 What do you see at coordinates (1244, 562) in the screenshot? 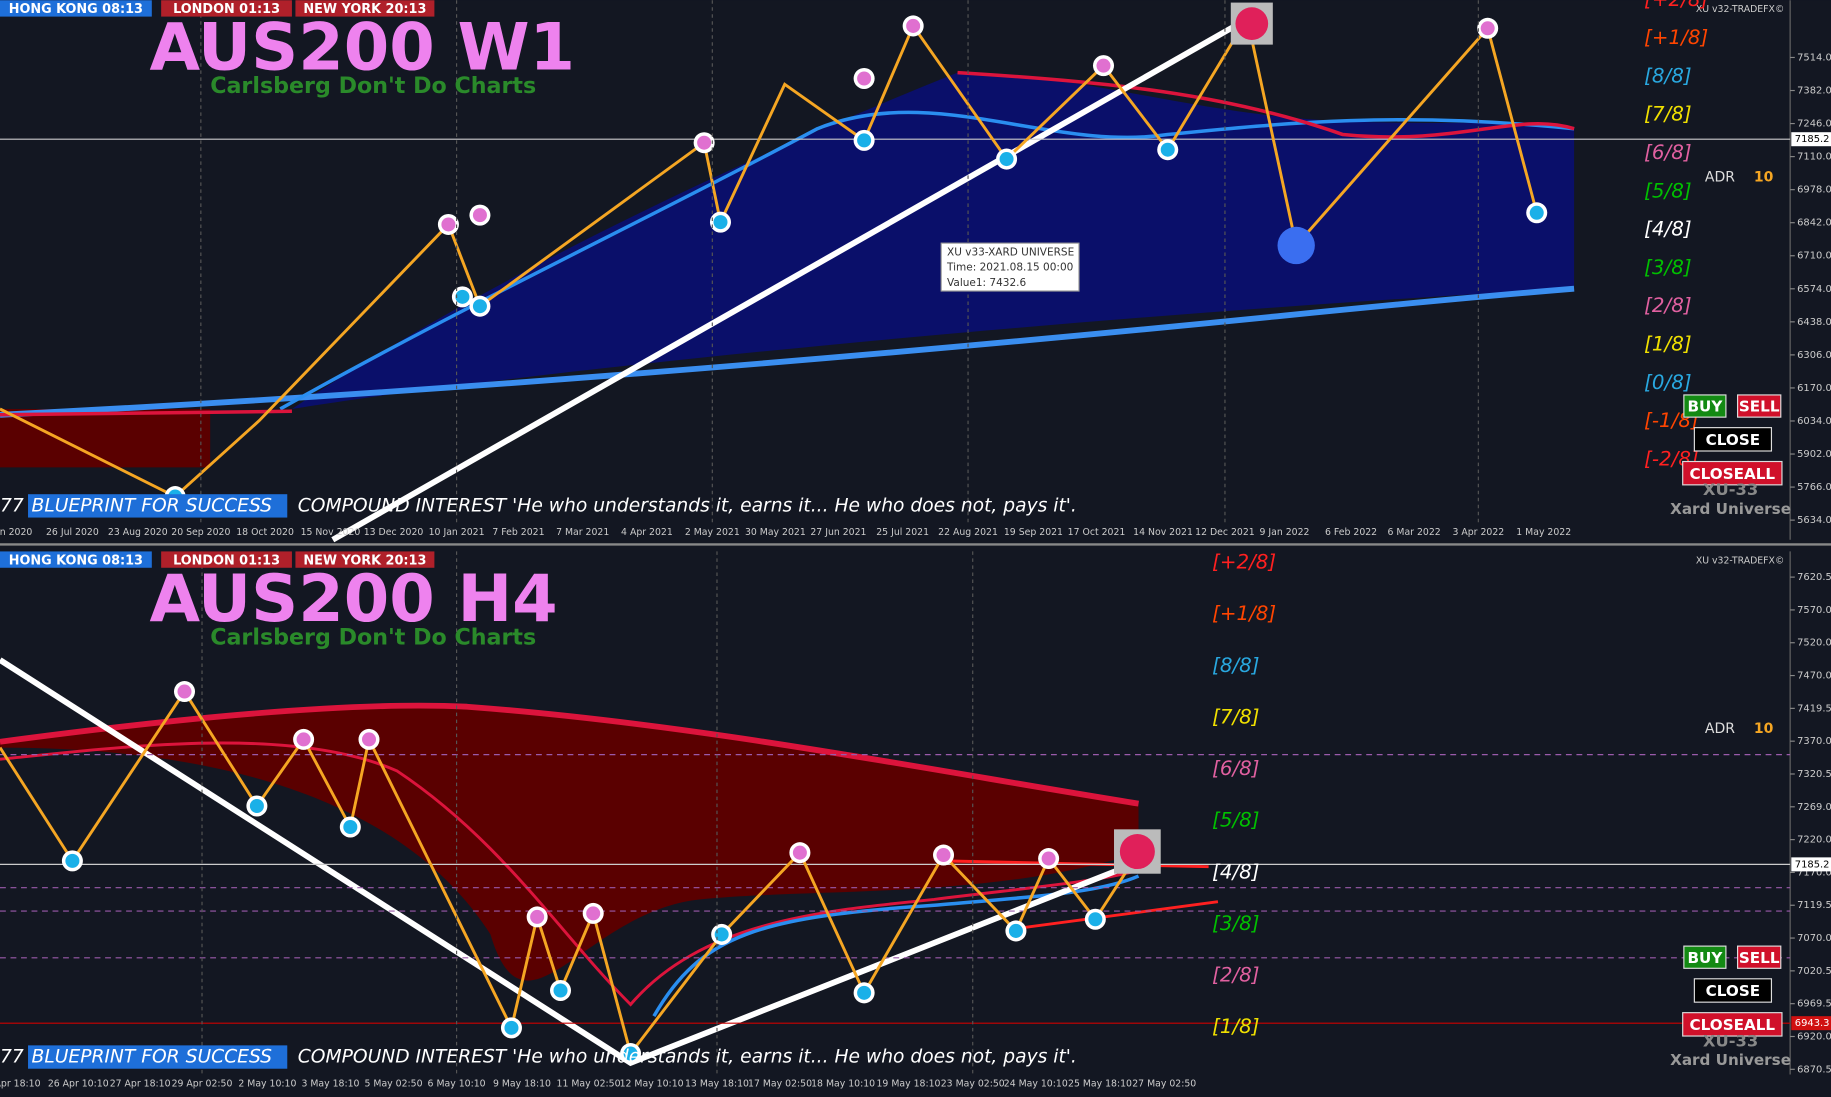
I see `murrey-level: [+2/8]` at bounding box center [1244, 562].